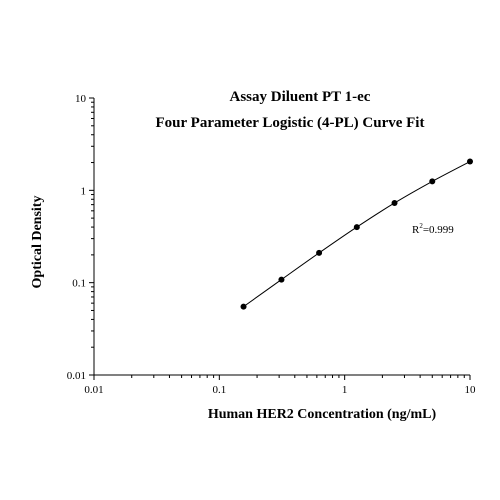  What do you see at coordinates (416, 230) in the screenshot?
I see `r-squared-prefix: R` at bounding box center [416, 230].